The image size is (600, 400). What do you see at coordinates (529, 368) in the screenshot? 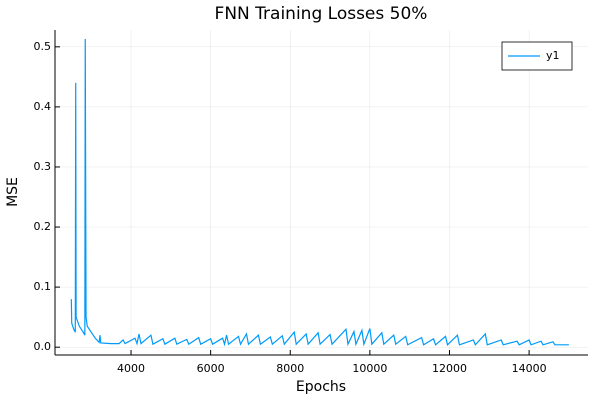
I see `x-tick-label: 14000` at bounding box center [529, 368].